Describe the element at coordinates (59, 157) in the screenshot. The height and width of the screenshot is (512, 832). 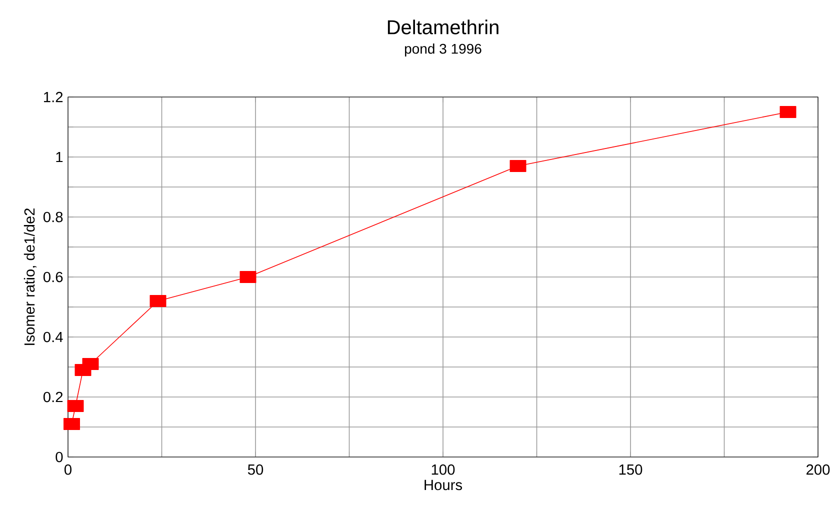
I see `y-tick-label: 1` at that location.